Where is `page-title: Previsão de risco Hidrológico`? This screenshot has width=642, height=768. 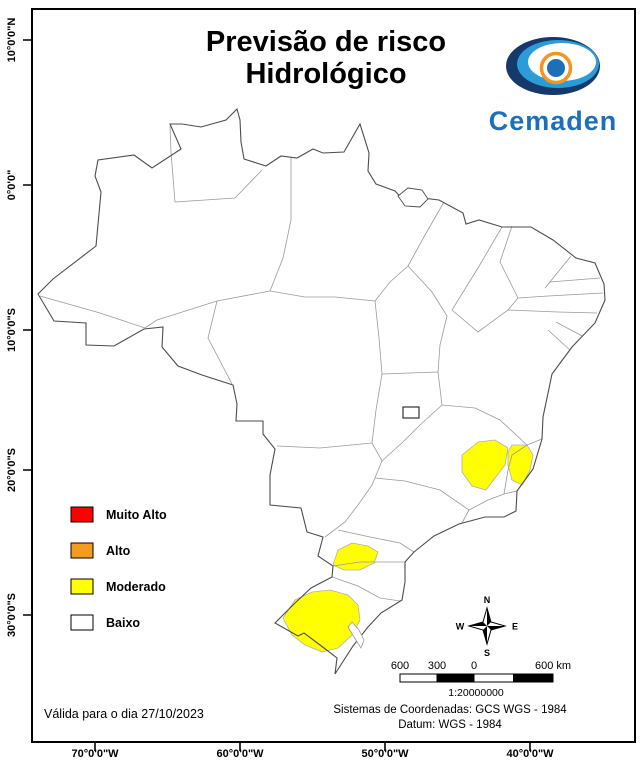 page-title: Previsão de risco Hidrológico is located at coordinates (326, 58).